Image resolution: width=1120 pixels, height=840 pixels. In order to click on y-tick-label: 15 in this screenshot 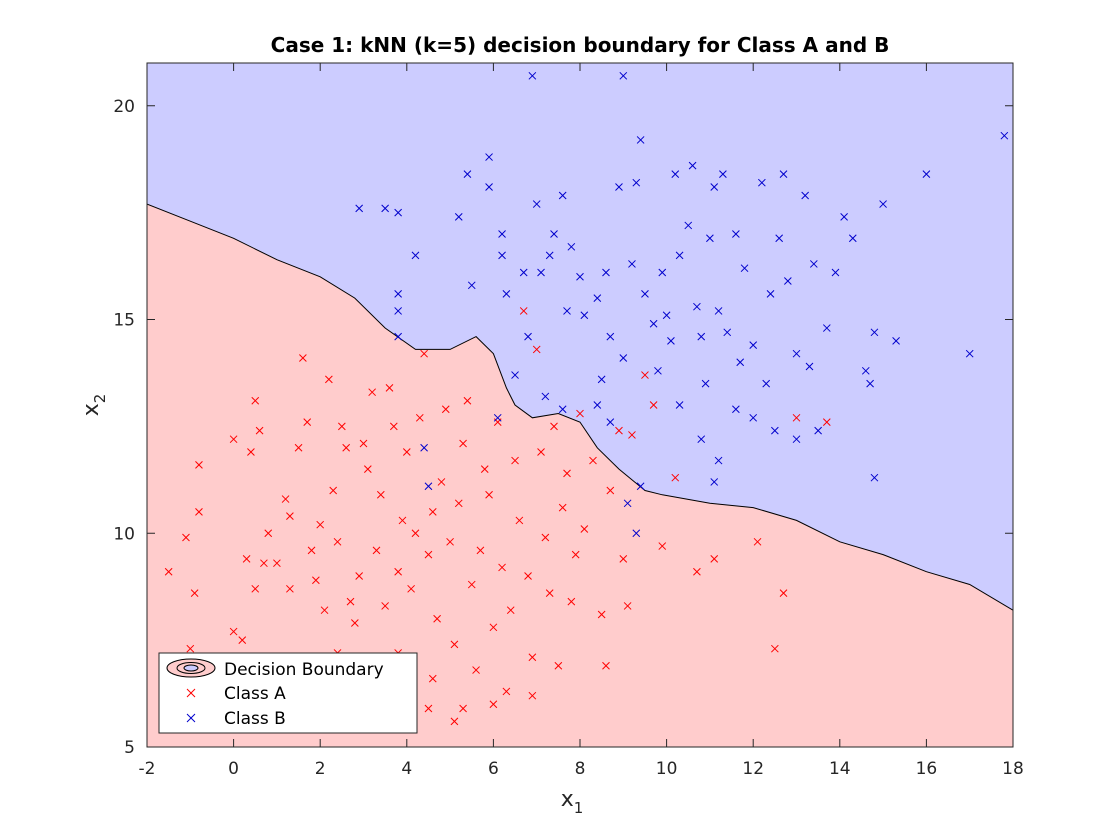, I will do `click(124, 321)`.